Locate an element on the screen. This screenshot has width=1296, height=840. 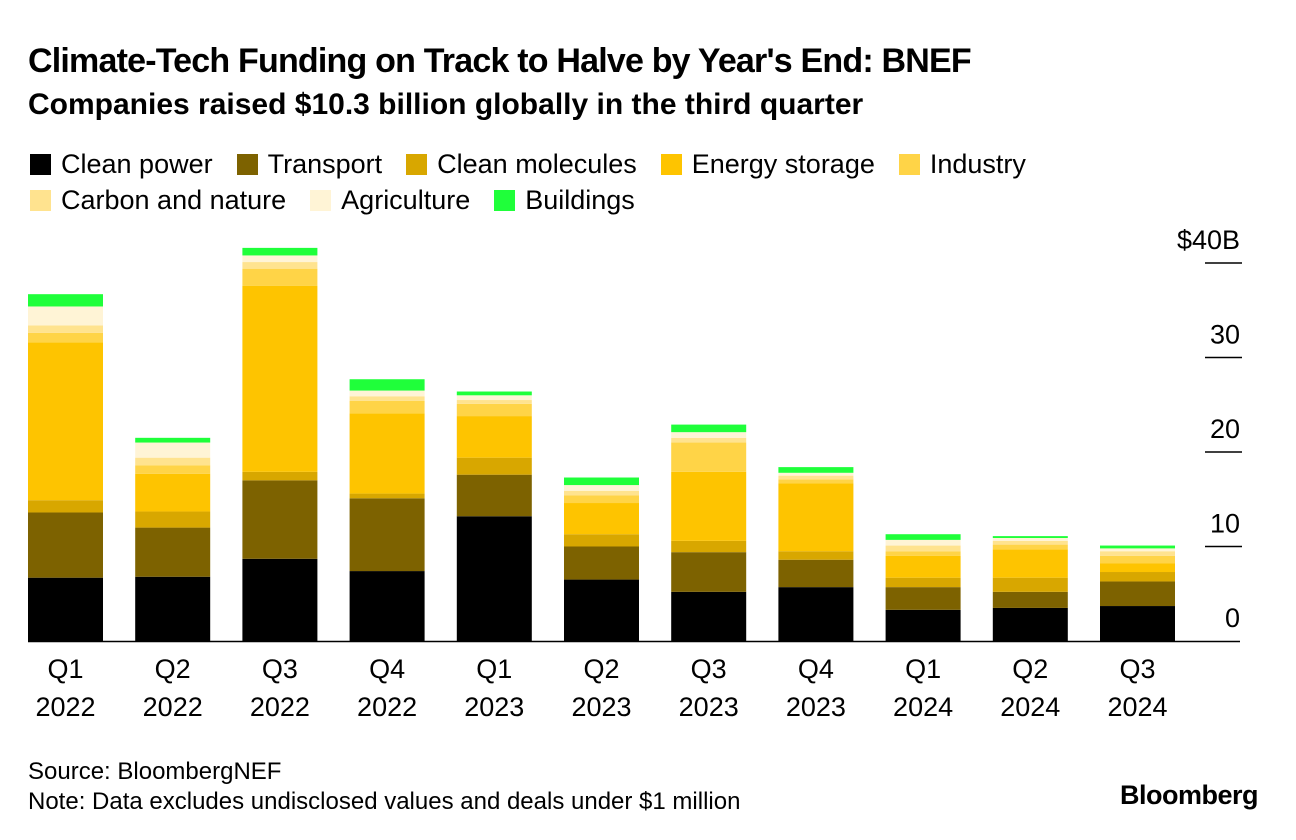
legend-item-industry: Industry is located at coordinates (962, 164).